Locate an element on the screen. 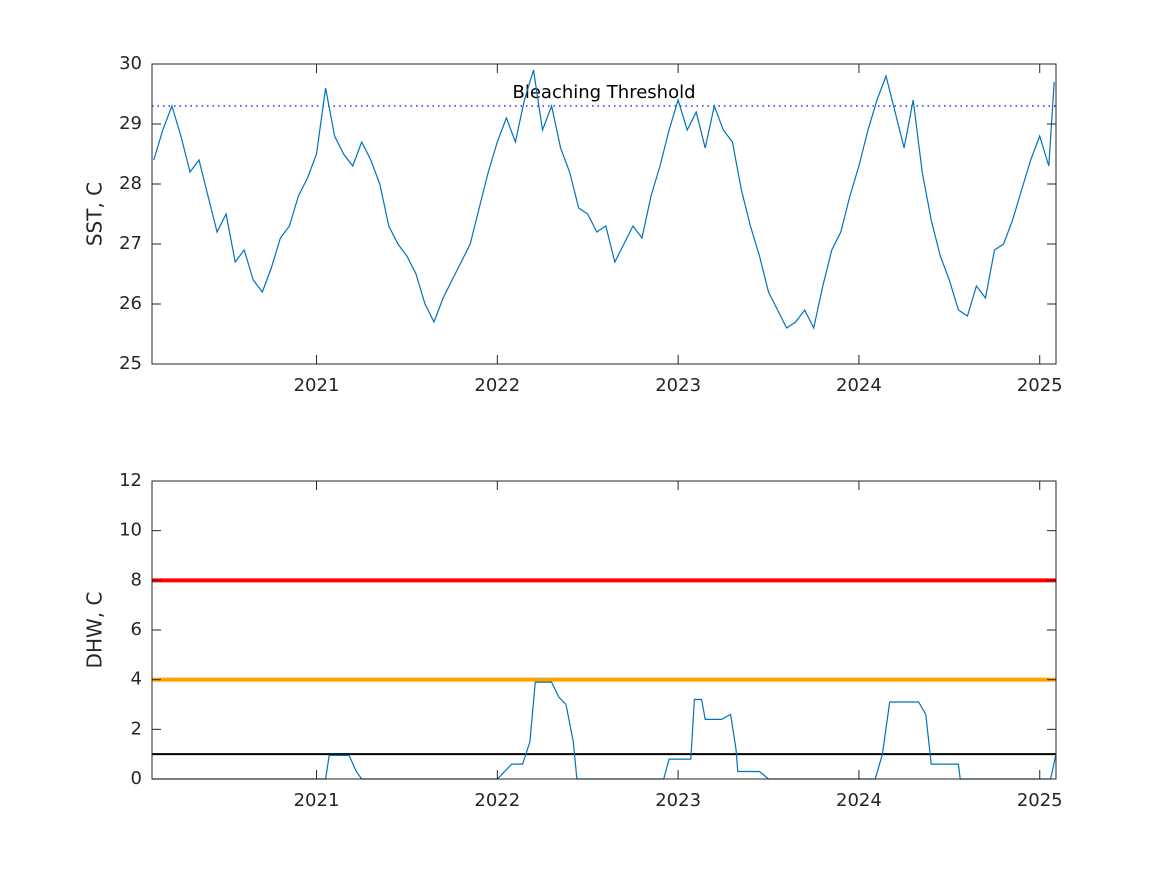 The image size is (1167, 875). y-tick-label: 26 is located at coordinates (130, 303).